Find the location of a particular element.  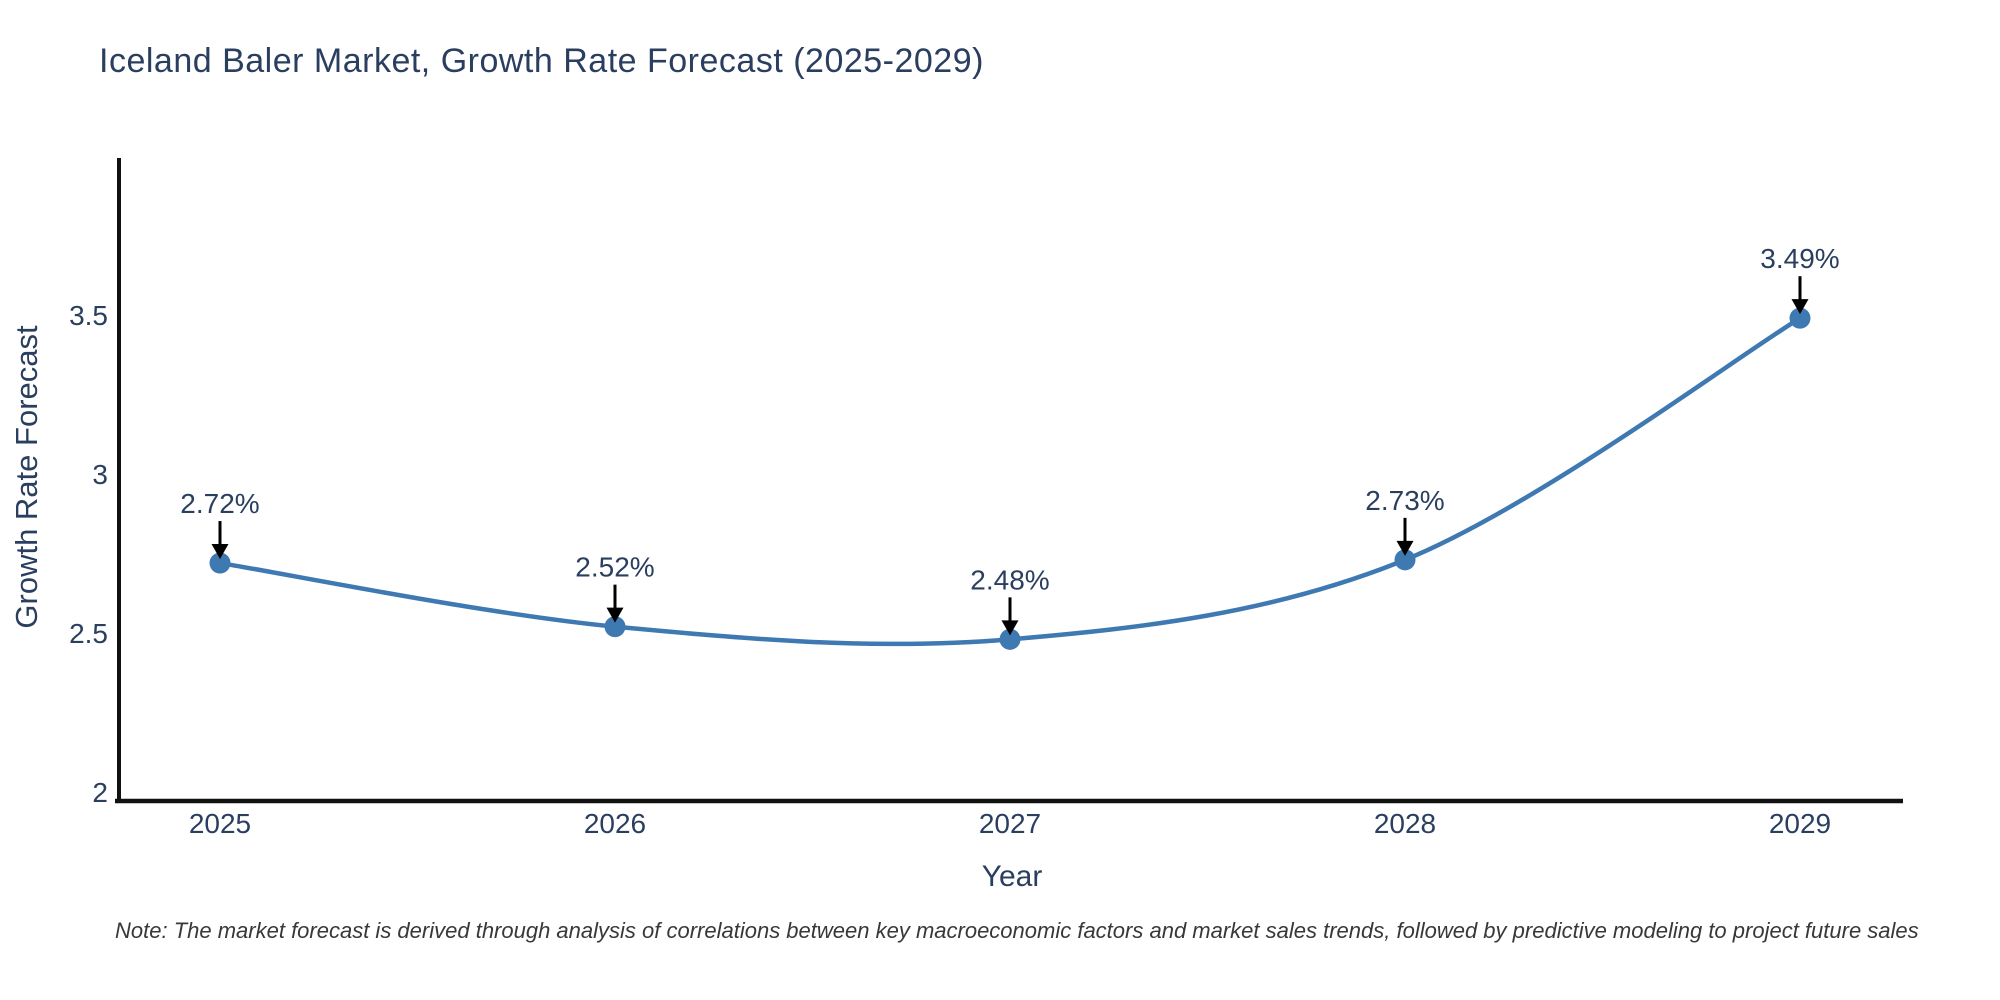

x-tick-label: 2026 is located at coordinates (615, 823).